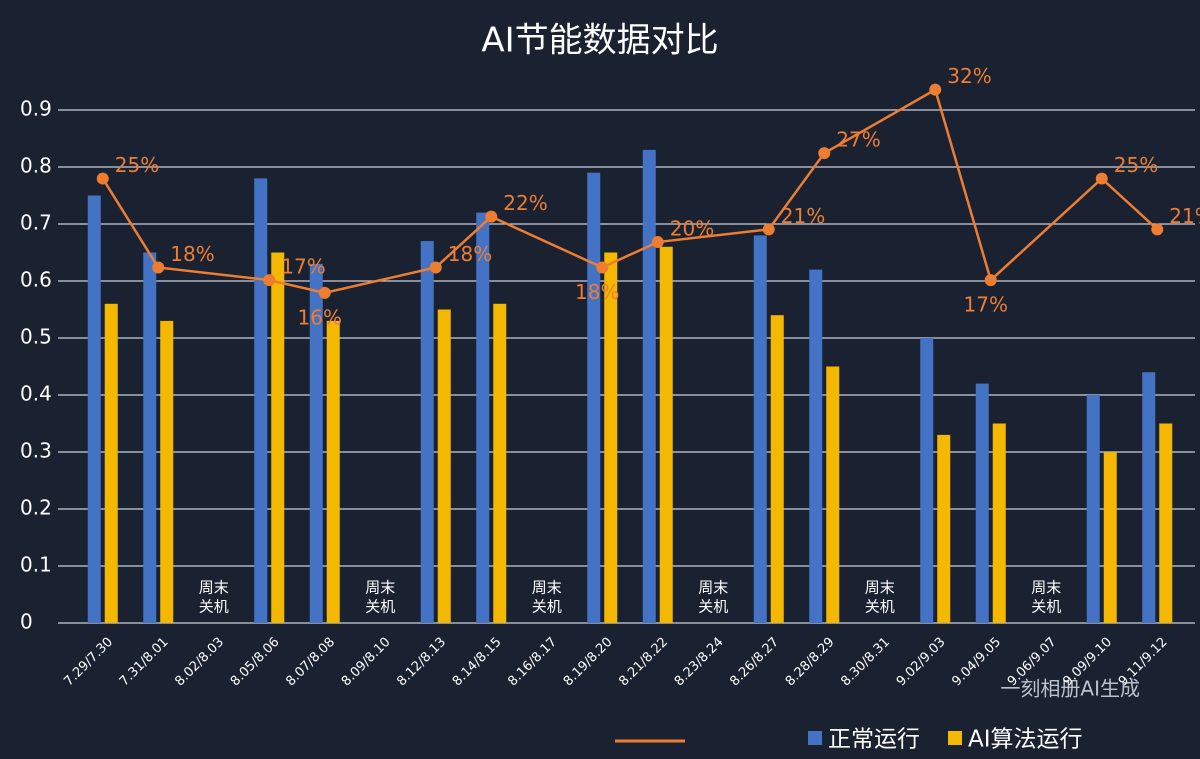 The width and height of the screenshot is (1200, 759). What do you see at coordinates (699, 662) in the screenshot?
I see `x-tick-label: 8.23/8.24` at bounding box center [699, 662].